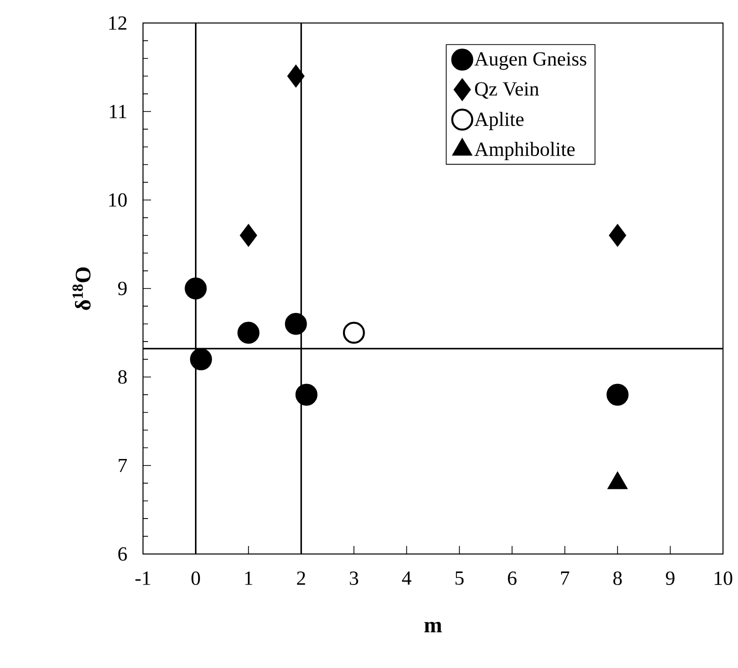 The width and height of the screenshot is (738, 668). What do you see at coordinates (524, 151) in the screenshot?
I see `legend-label: Amphibolite` at bounding box center [524, 151].